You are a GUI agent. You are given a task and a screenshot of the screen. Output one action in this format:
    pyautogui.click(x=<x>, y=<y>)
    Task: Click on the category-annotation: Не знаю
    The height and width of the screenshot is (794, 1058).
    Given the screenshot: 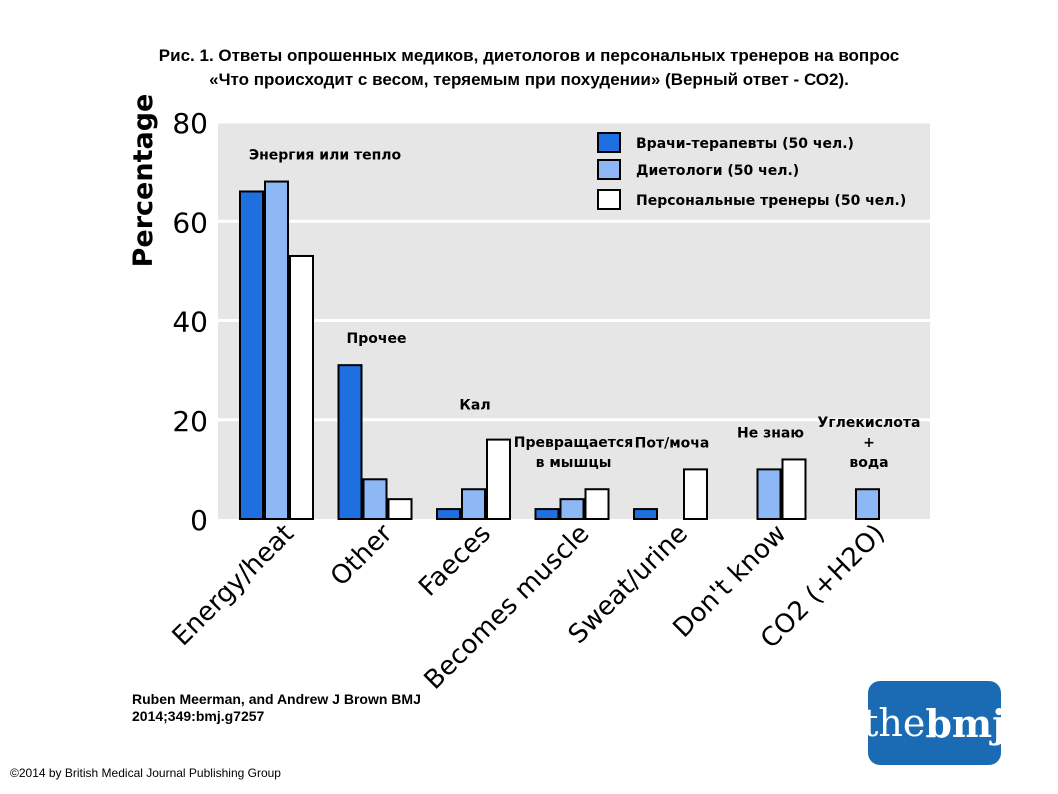 What is the action you would take?
    pyautogui.click(x=770, y=433)
    